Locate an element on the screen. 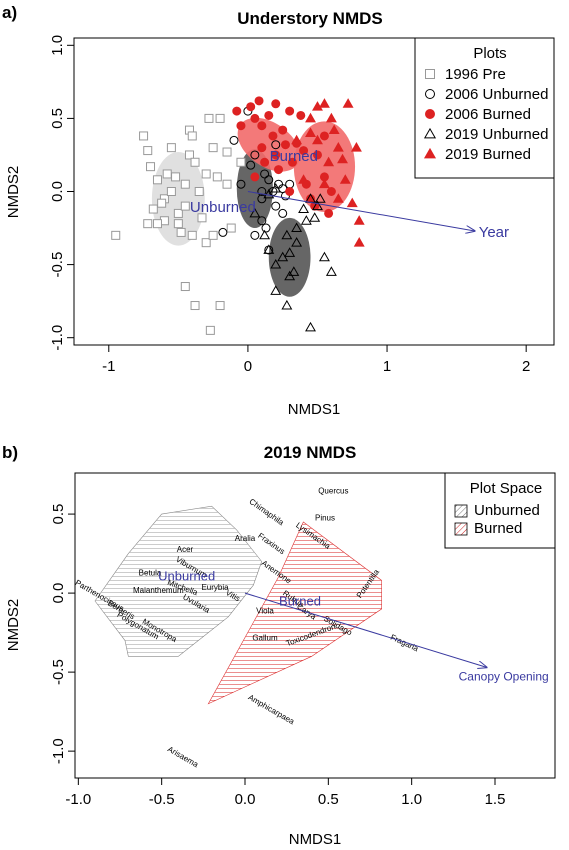 Image resolution: width=569 pixels, height=850 pixels. panel-letter-a: a) is located at coordinates (9, 12).